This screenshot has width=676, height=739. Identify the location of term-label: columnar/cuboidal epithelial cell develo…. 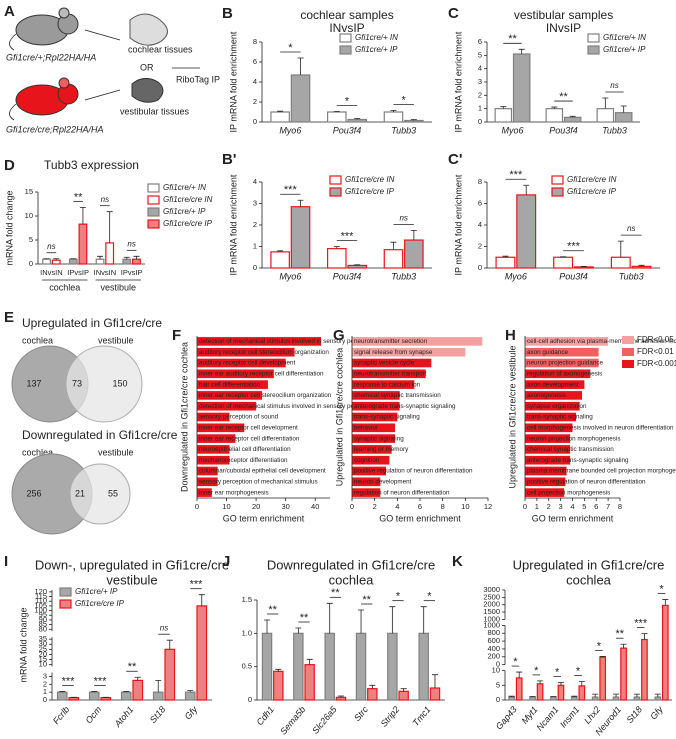
(262, 471).